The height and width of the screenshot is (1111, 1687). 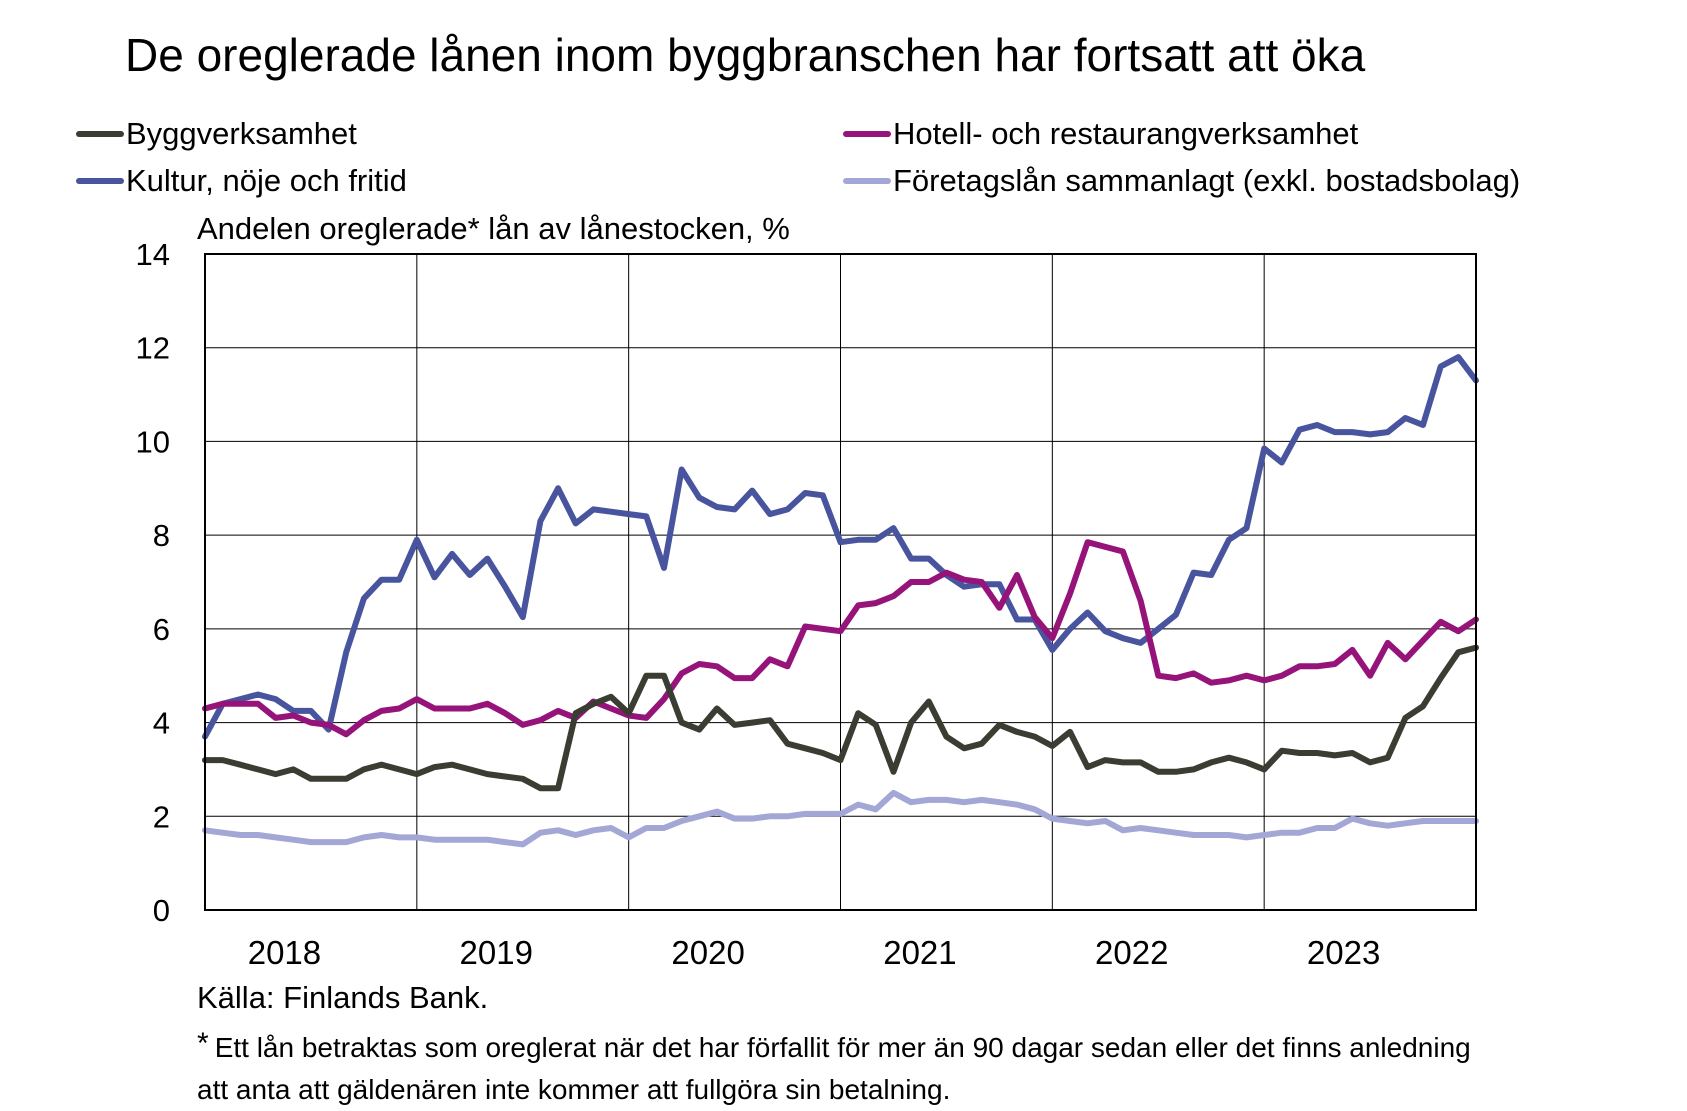 I want to click on legend-swatch-hotell-restaurang, so click(x=867, y=134).